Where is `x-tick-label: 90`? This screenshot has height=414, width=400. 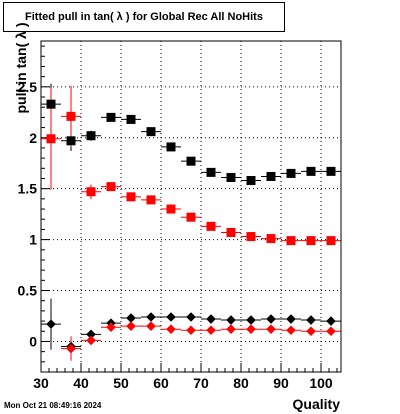
x-tick-label: 90 is located at coordinates (281, 383).